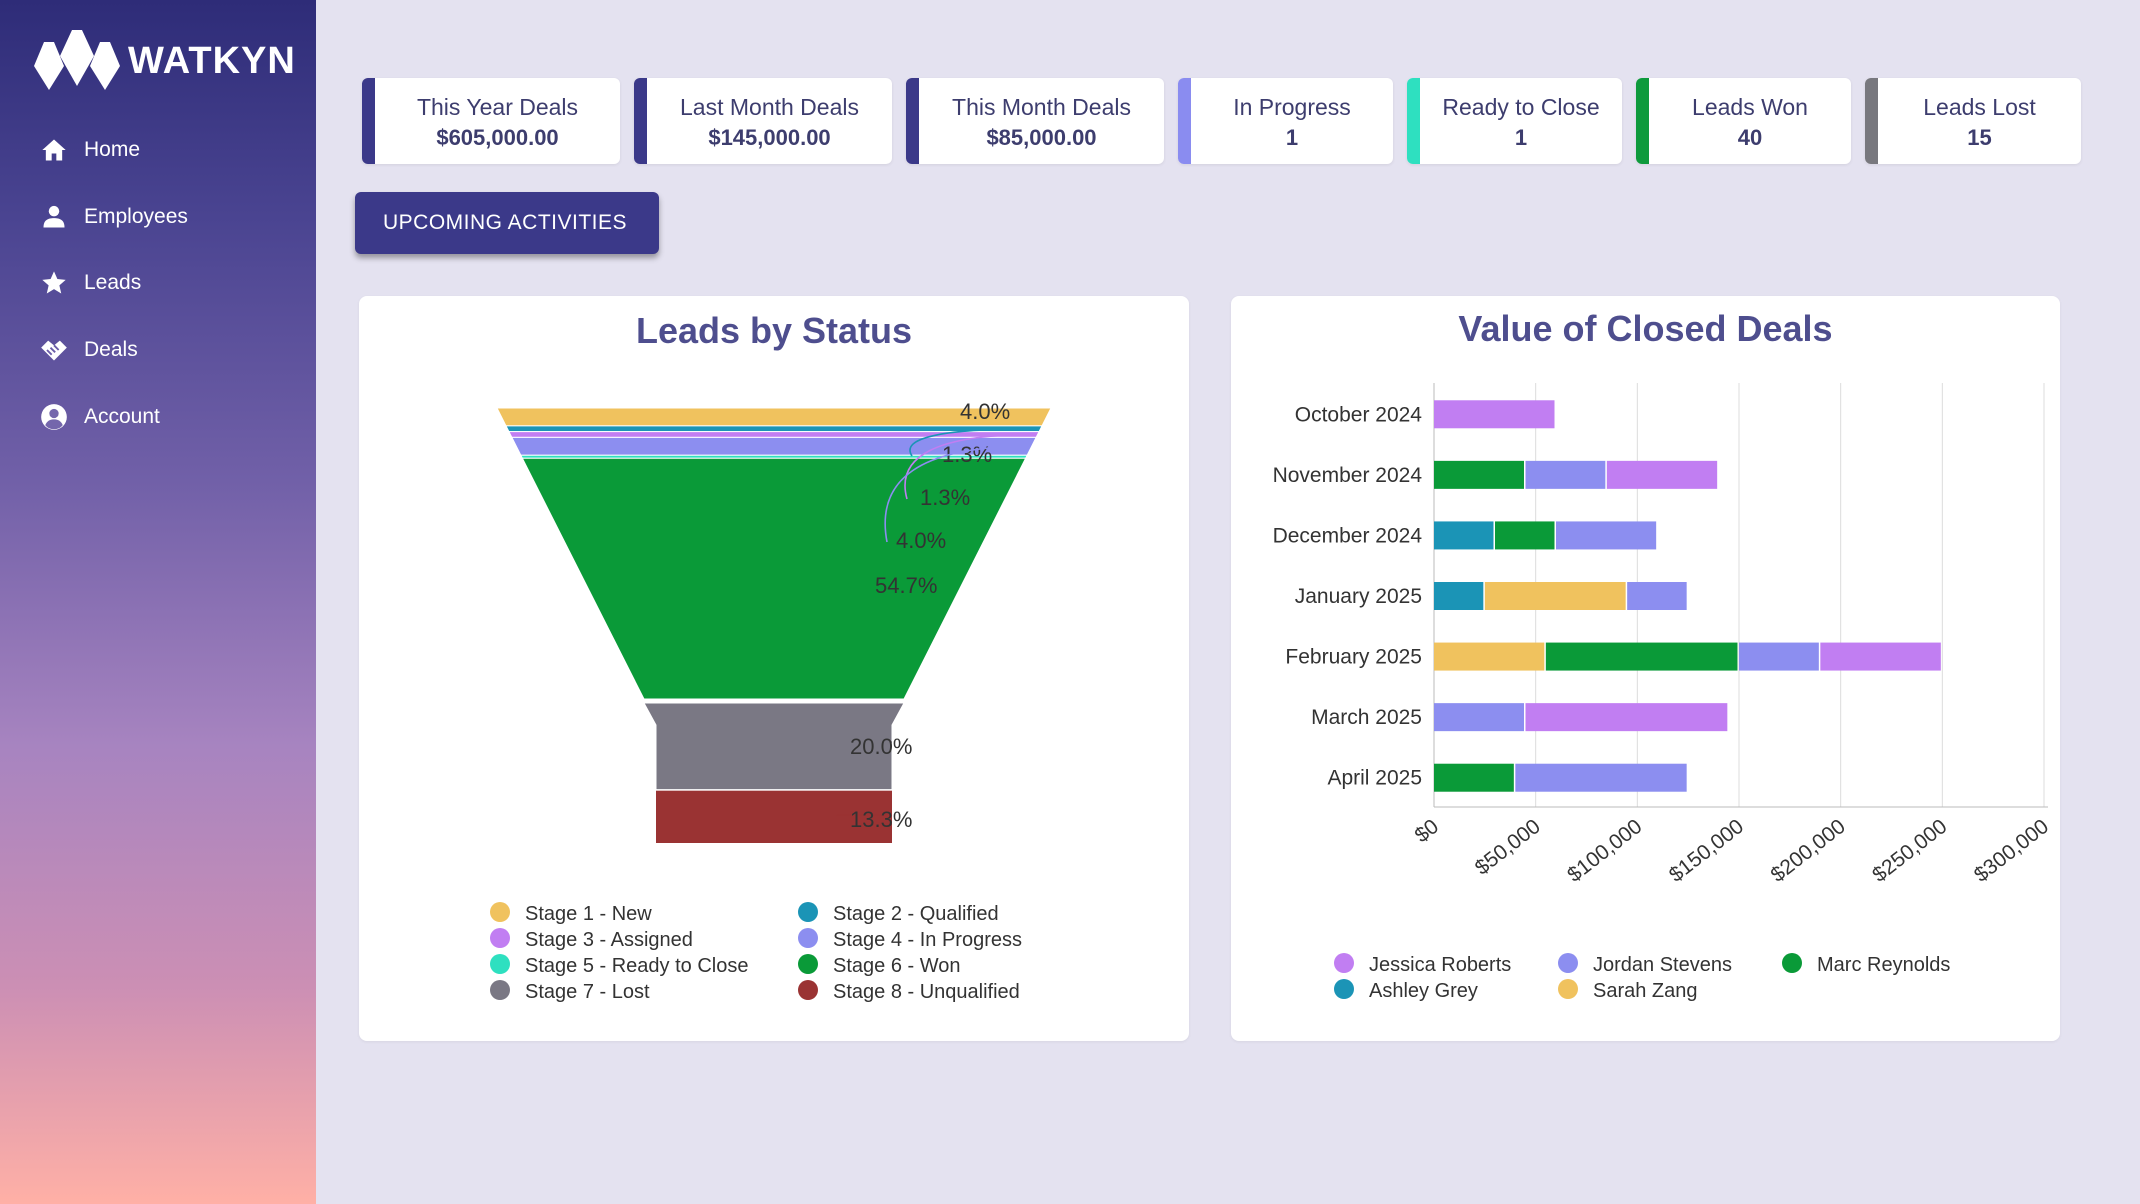  Describe the element at coordinates (1645, 328) in the screenshot. I see `bar-chart-title: Value of Closed Deals` at that location.